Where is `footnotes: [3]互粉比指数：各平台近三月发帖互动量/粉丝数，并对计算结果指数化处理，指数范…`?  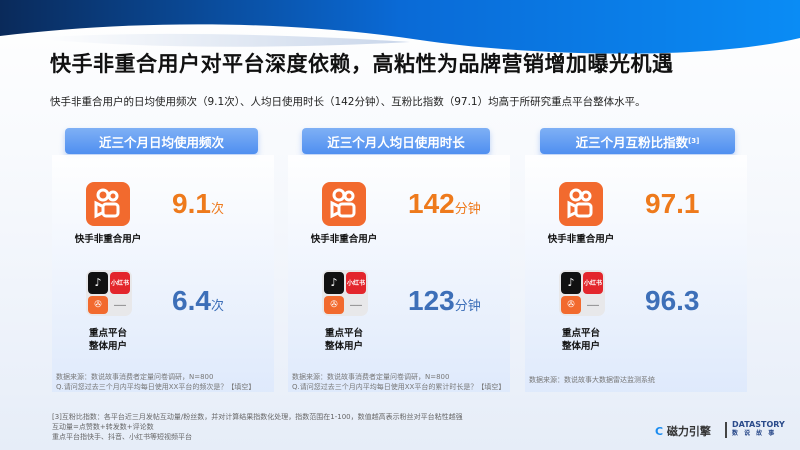
footnotes: [3]互粉比指数：各平台近三月发帖互动量/粉丝数，并对计算结果指数化处理，指数范… is located at coordinates (257, 427).